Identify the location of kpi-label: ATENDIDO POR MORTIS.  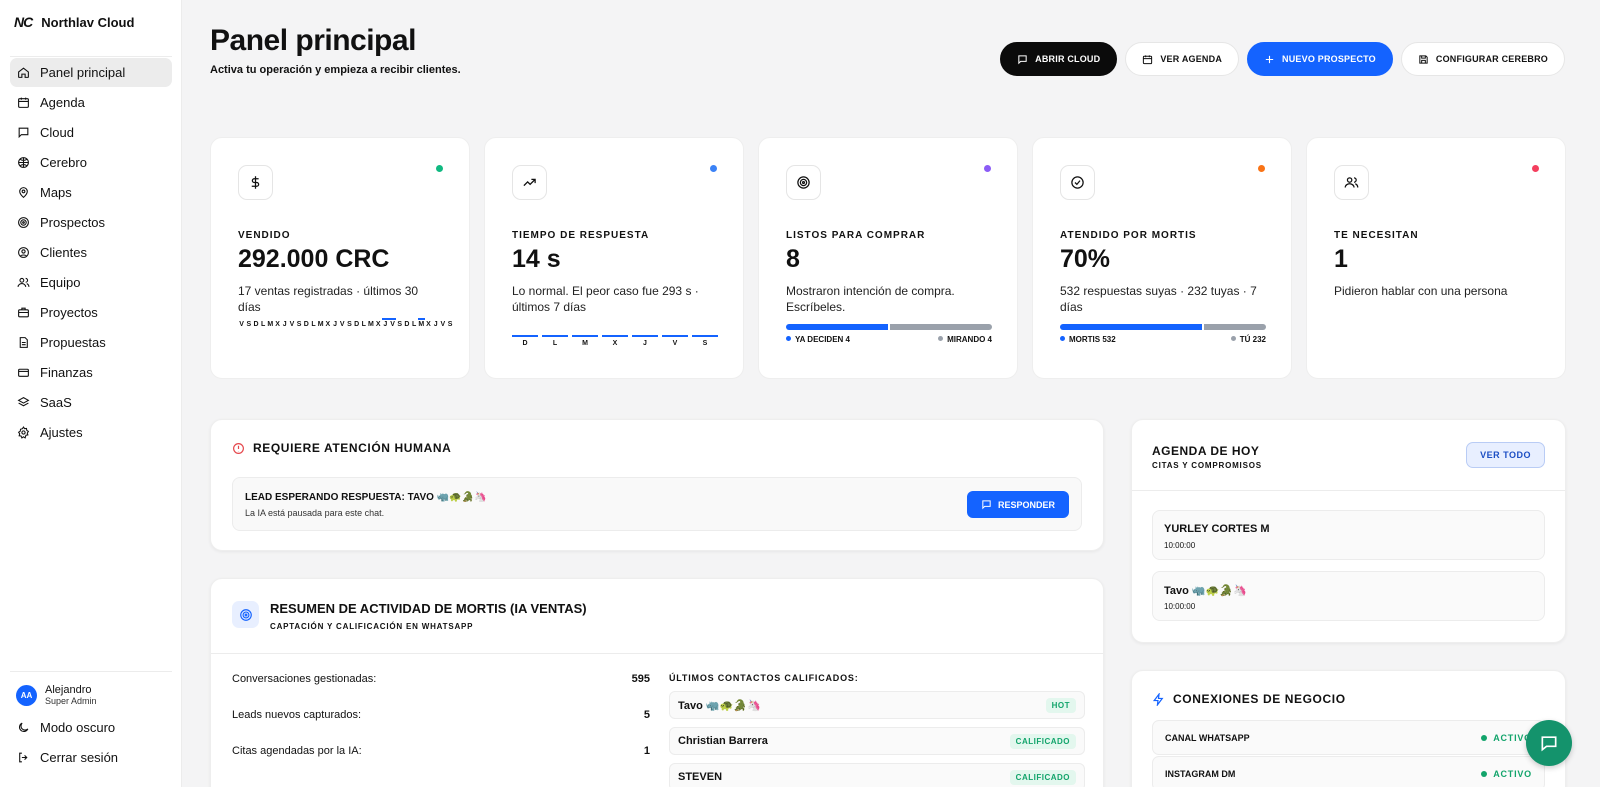
(1128, 235).